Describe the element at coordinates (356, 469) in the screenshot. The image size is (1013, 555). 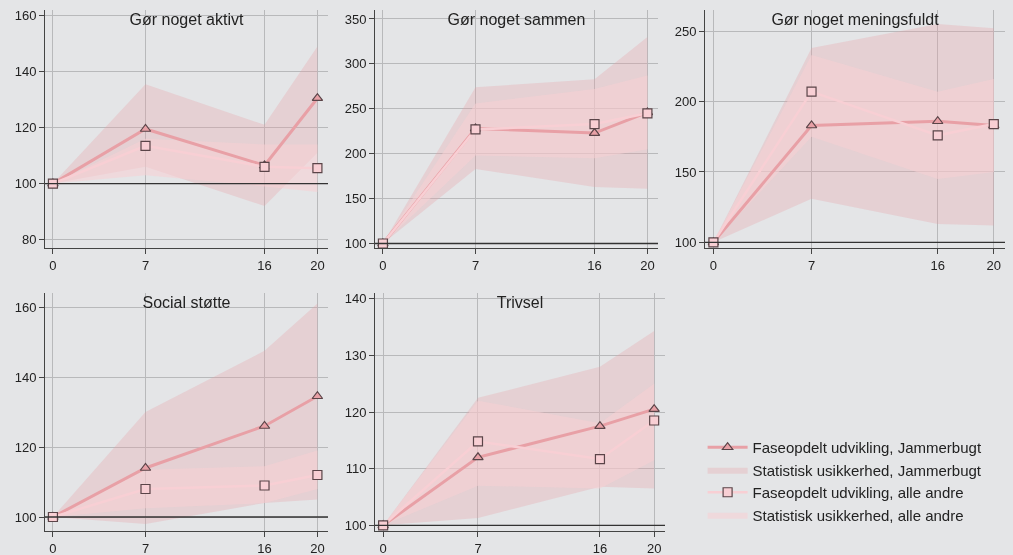
I see `y-tick-label: 110` at that location.